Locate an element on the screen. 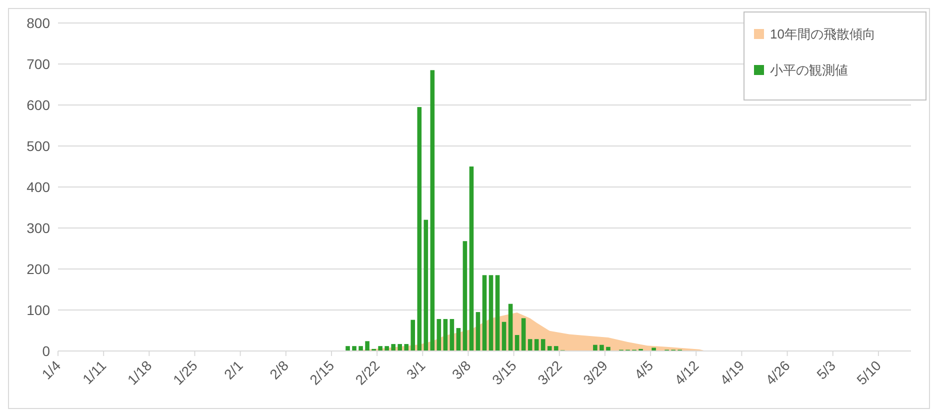 The image size is (938, 417). x-tick-label: 3/22 is located at coordinates (550, 372).